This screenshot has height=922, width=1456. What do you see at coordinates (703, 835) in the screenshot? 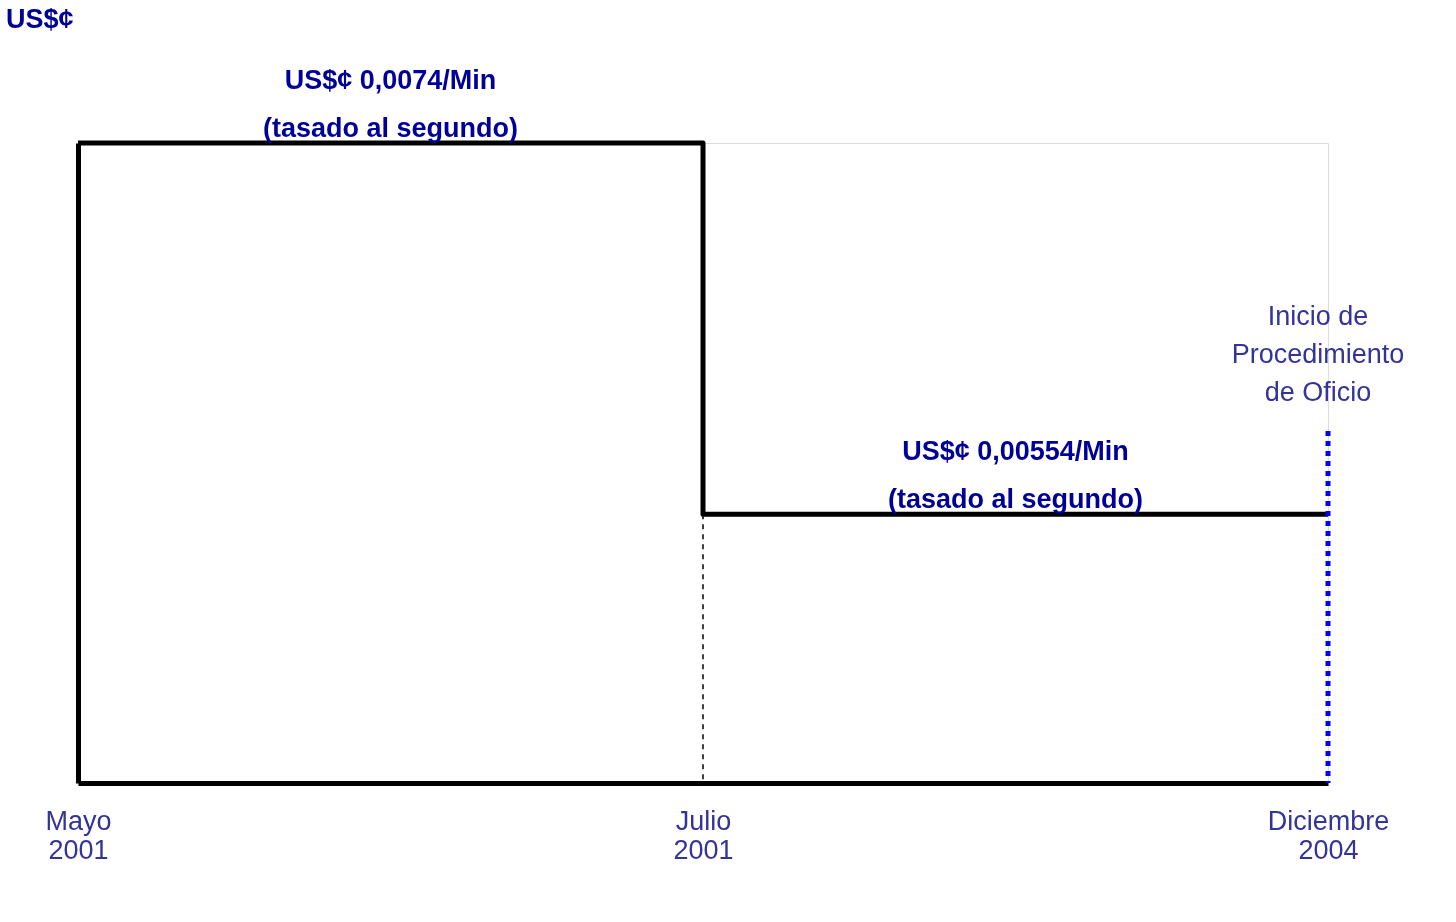
I see `x-tick-label: Julio 2001` at bounding box center [703, 835].